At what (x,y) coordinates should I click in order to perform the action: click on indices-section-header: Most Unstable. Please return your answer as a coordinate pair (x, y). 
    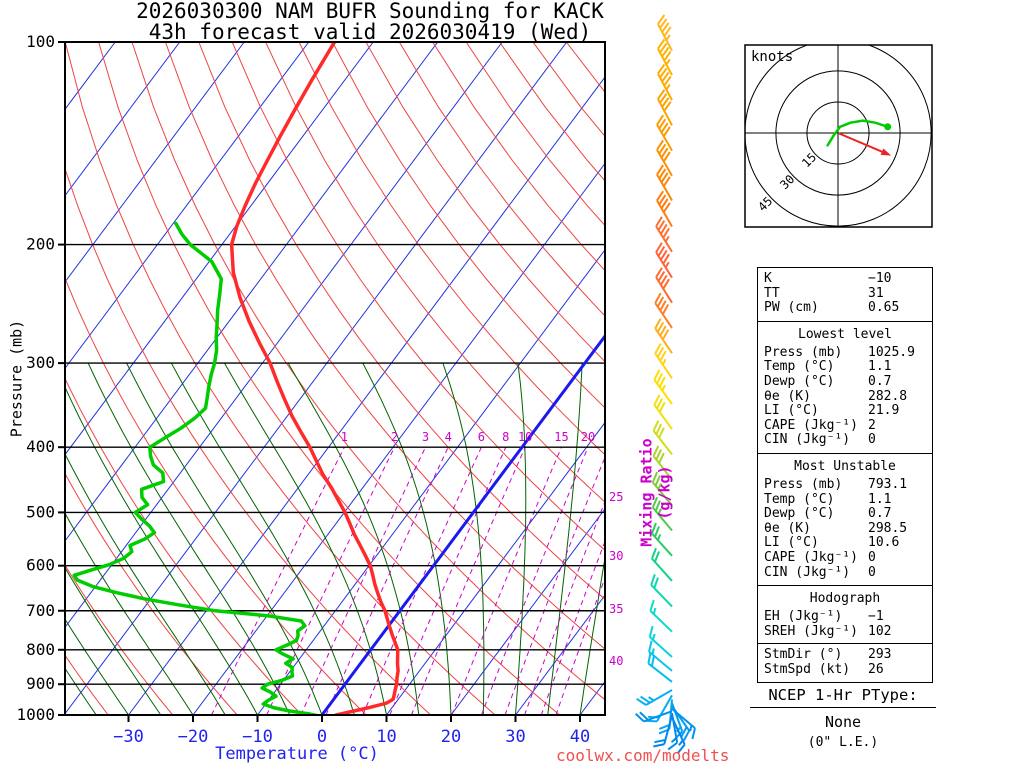
    Looking at the image, I should click on (845, 466).